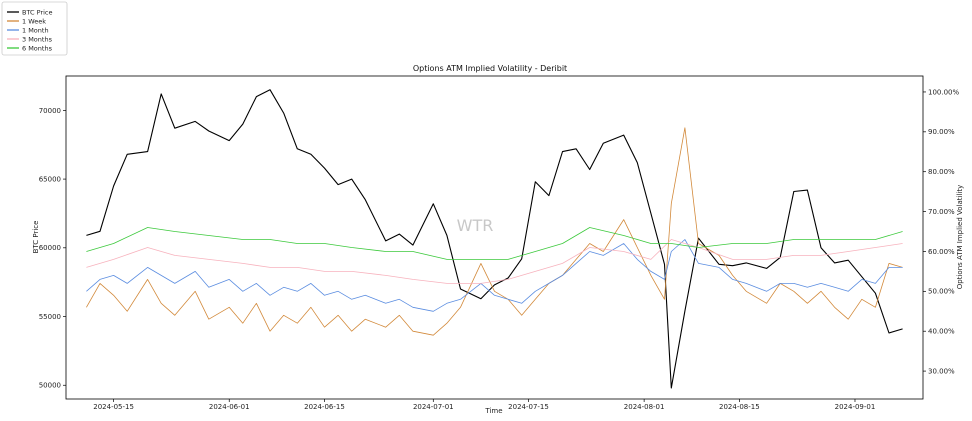  Describe the element at coordinates (941, 132) in the screenshot. I see `right-tick-label: 90.00%` at that location.